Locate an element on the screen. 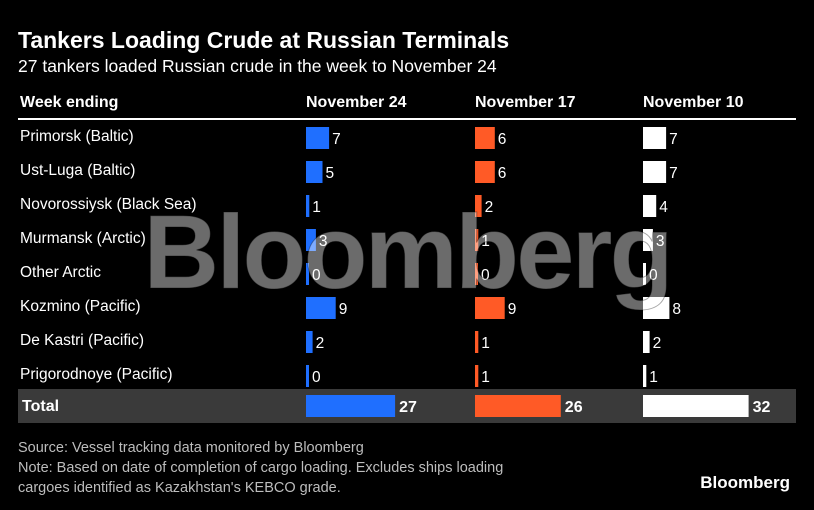  row-label: Novorossiysk (Black Sea) is located at coordinates (108, 204).